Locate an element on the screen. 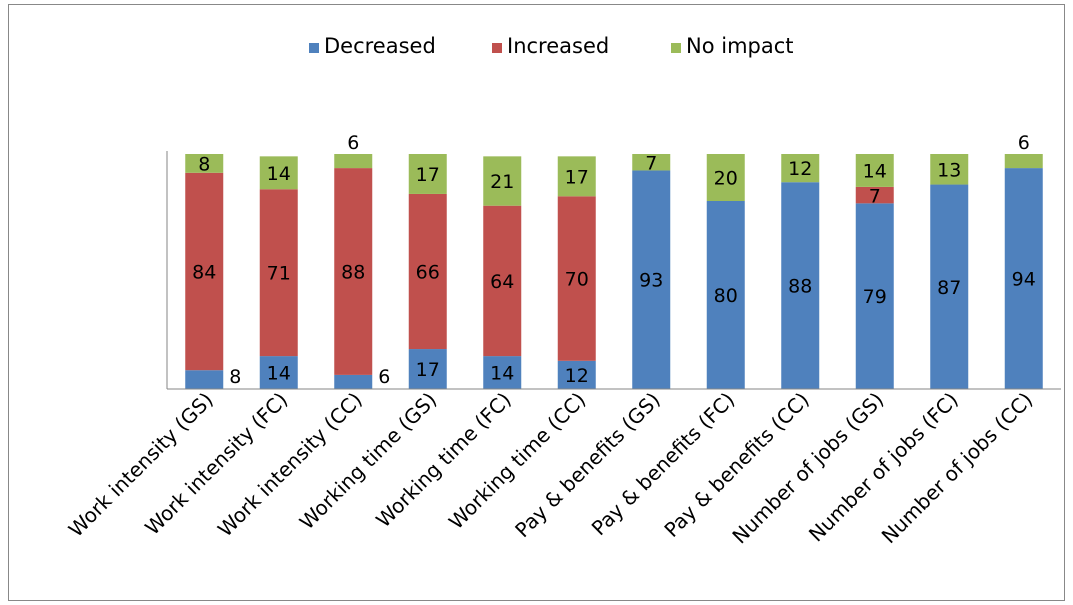 This screenshot has height=605, width=1073. x-tick-label-pay-and-benefits-gs: Pay & benefits (GS) is located at coordinates (587, 465).